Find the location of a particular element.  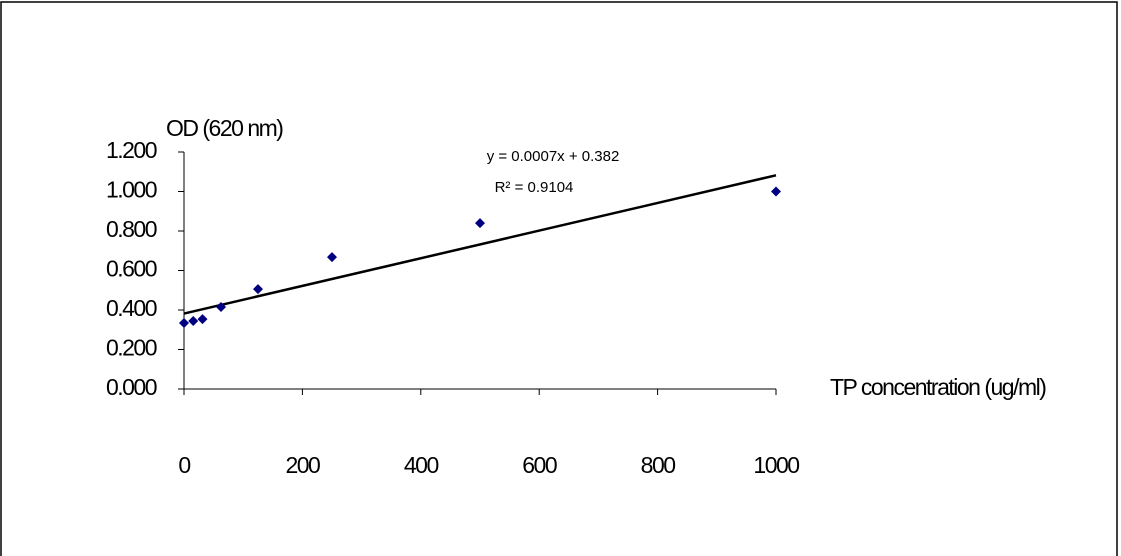

y-tick-label: 0.400 is located at coordinates (131, 308).